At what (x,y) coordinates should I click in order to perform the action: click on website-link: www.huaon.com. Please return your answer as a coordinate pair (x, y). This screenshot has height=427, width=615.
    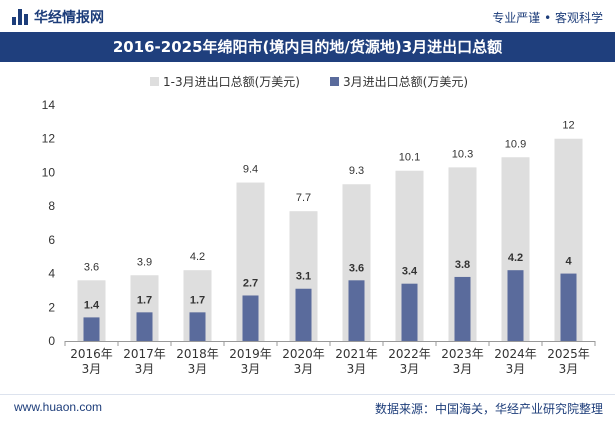
    Looking at the image, I should click on (58, 407).